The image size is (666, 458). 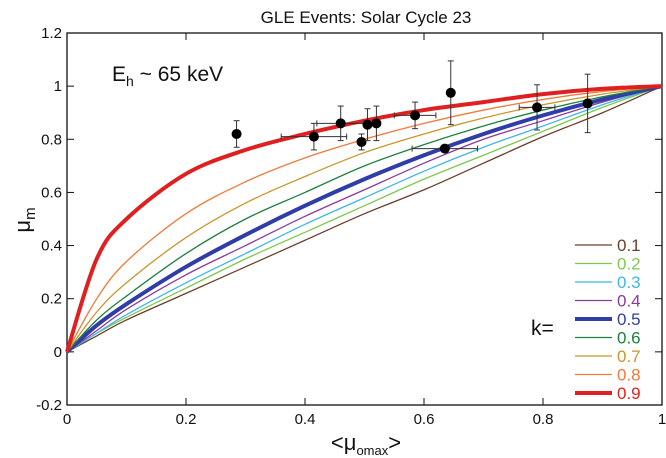 What do you see at coordinates (542, 328) in the screenshot?
I see `legend-prefix: k=` at bounding box center [542, 328].